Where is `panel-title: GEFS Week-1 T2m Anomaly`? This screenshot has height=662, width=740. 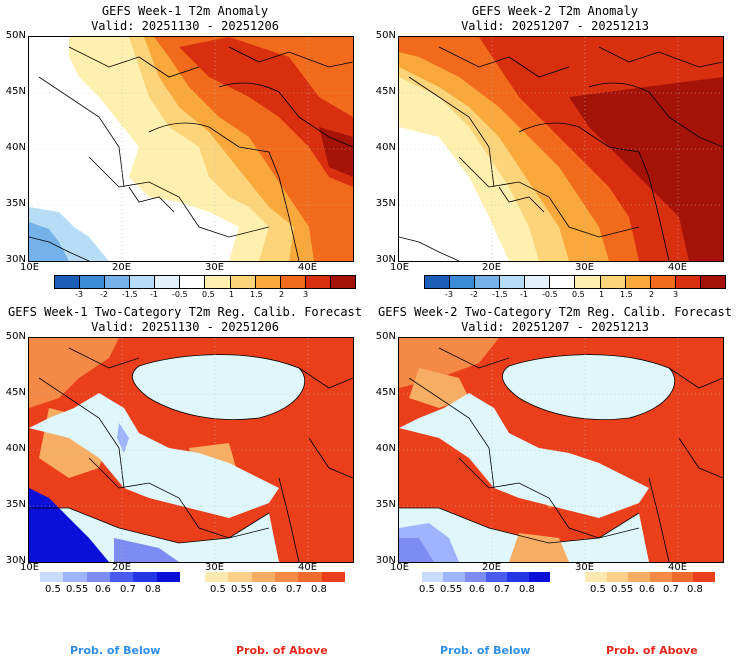 panel-title: GEFS Week-1 T2m Anomaly is located at coordinates (185, 11).